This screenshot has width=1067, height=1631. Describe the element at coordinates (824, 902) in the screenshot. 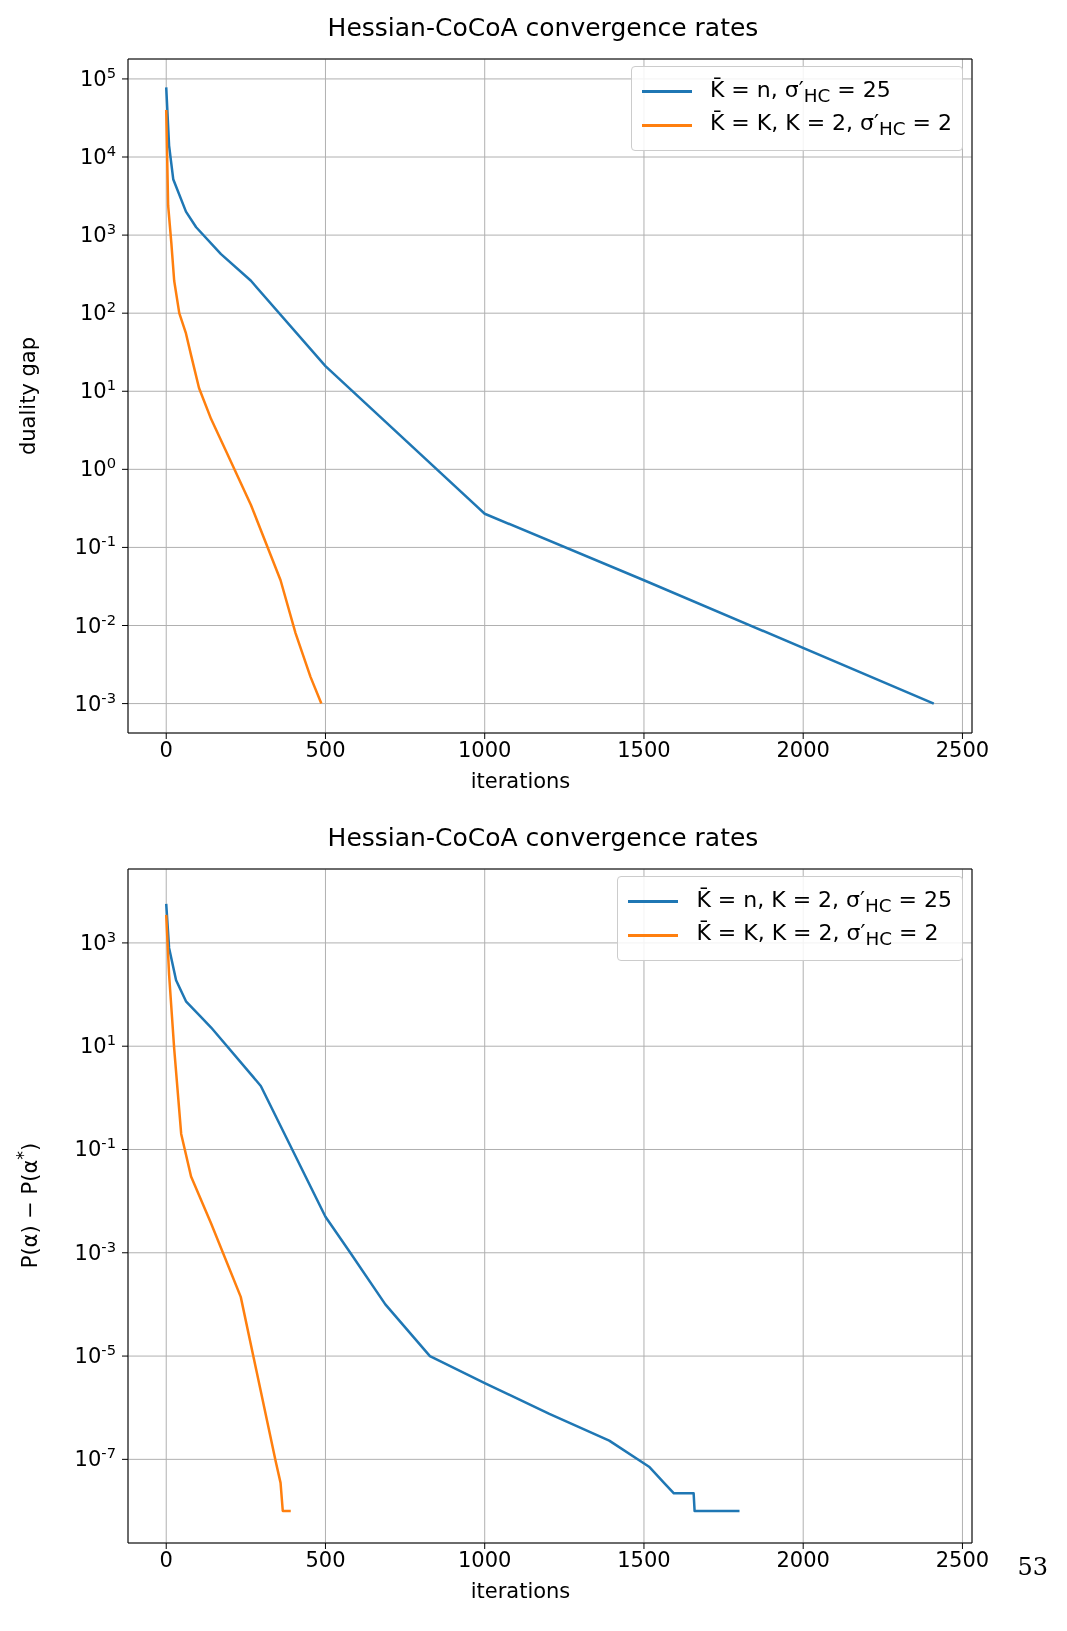

I see `legend-label: K̄ = n, K = 2, σ′$_{HC}$ = 25` at that location.